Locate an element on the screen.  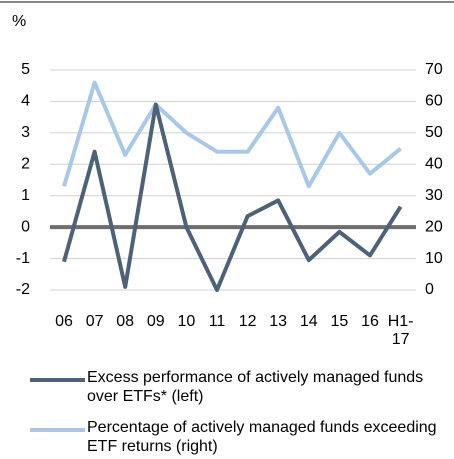
y-tick-label: 5 is located at coordinates (25, 69).